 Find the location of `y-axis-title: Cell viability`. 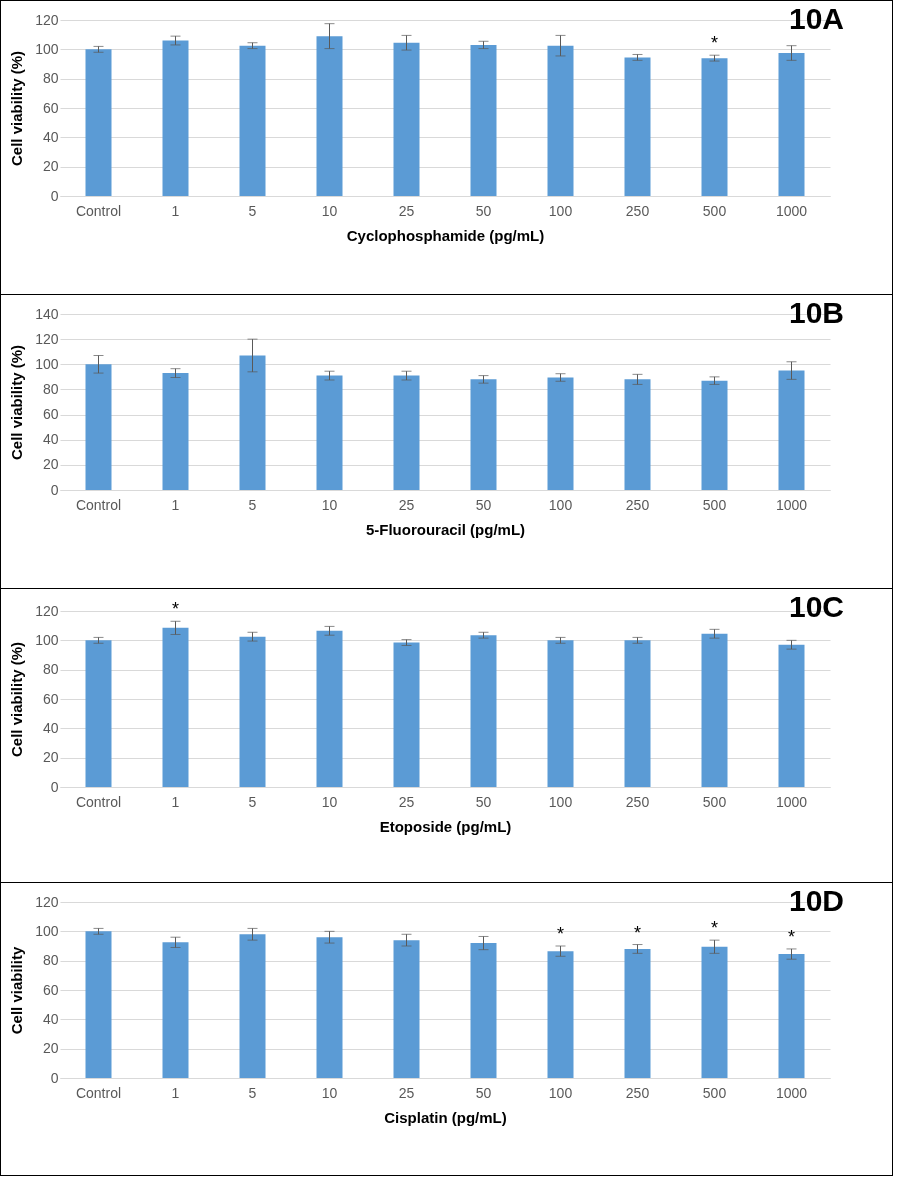

y-axis-title: Cell viability is located at coordinates (17, 990).